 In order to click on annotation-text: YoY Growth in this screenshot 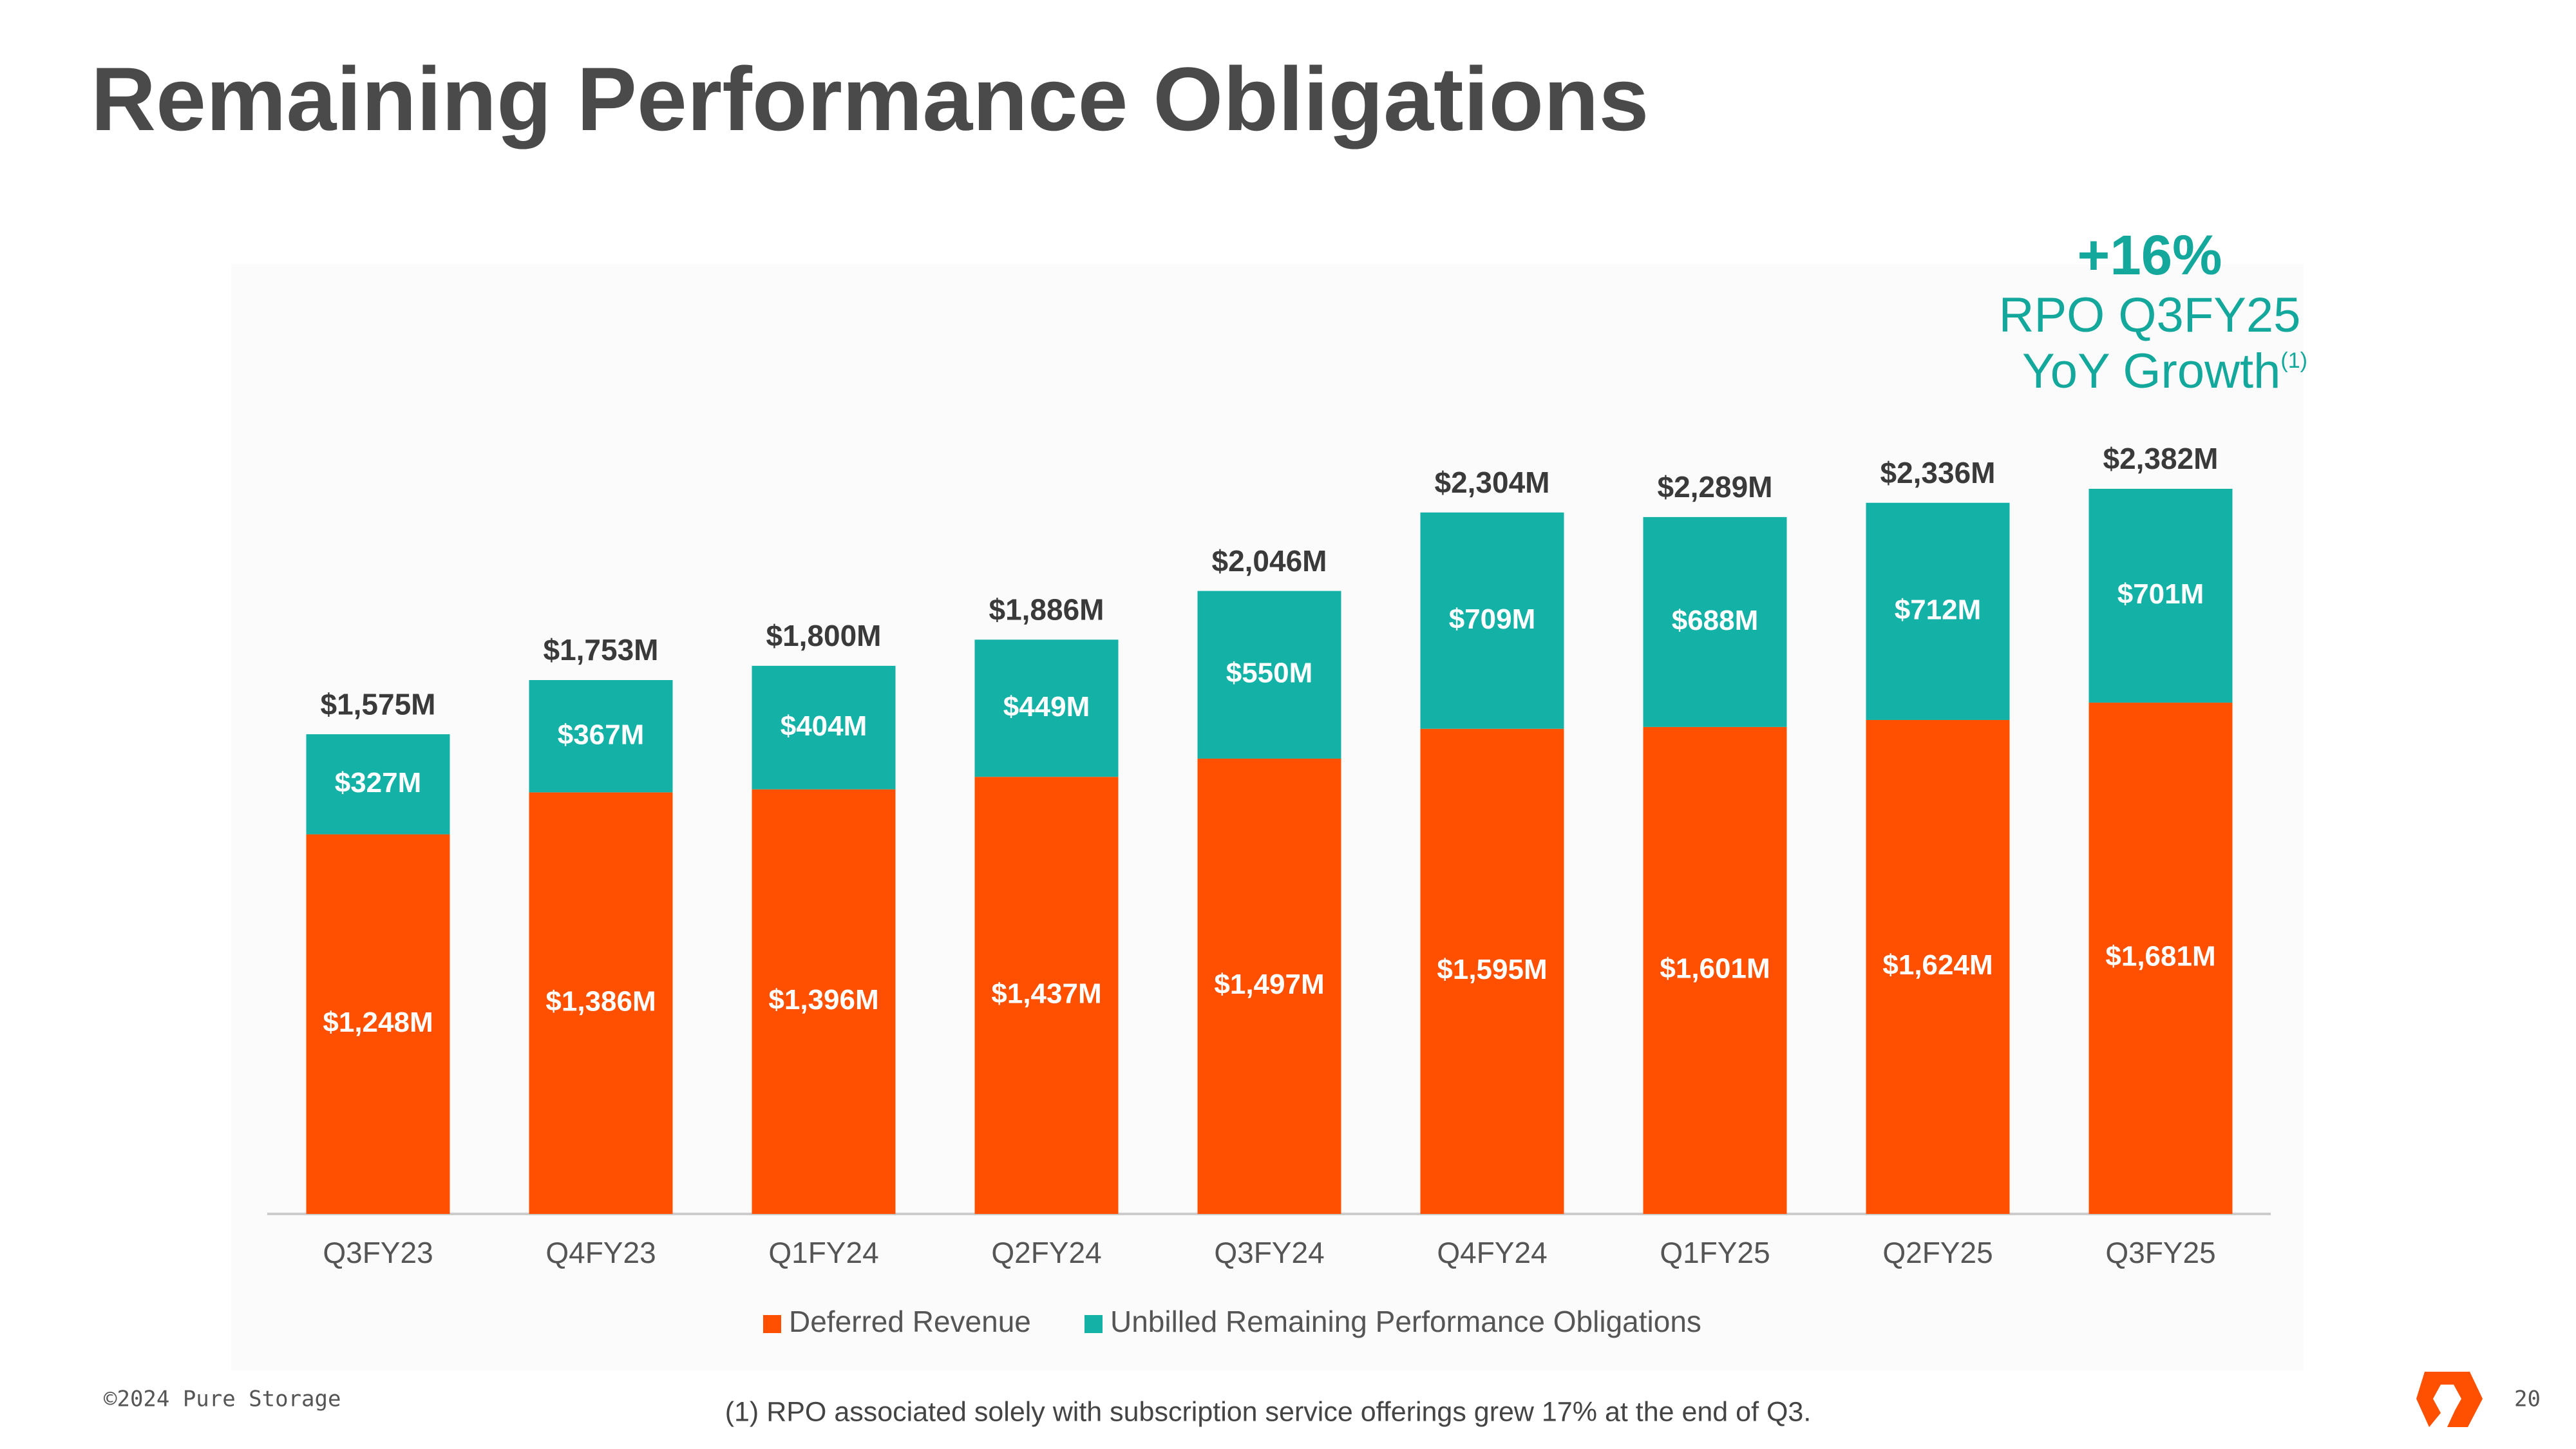, I will do `click(2151, 371)`.